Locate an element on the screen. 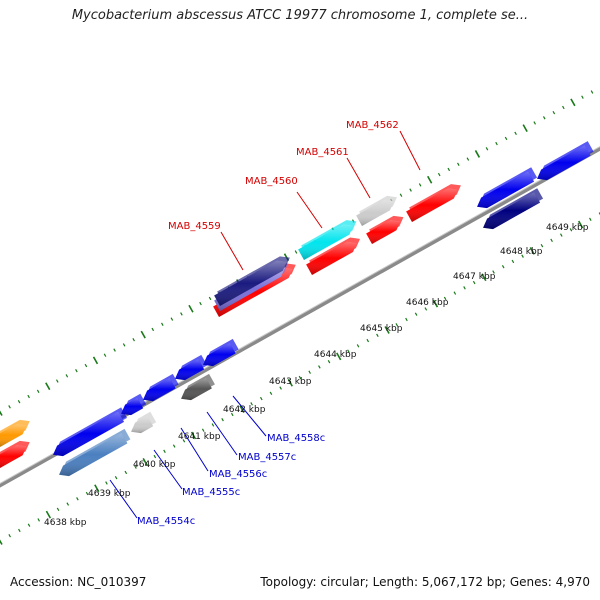 The width and height of the screenshot is (600, 600). kbp-label-4639: 4639 kbp is located at coordinates (109, 494).